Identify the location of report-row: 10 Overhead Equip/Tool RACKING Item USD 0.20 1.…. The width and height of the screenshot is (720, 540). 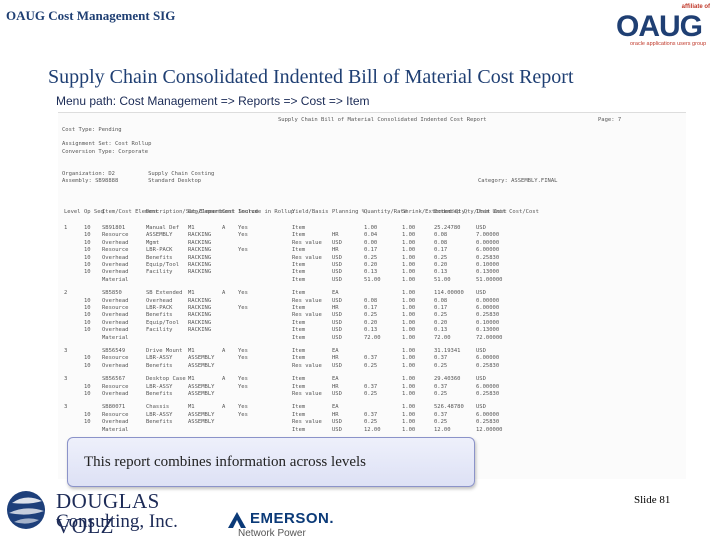
(372, 265).